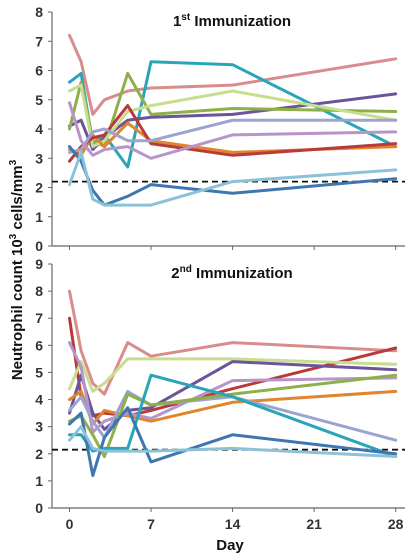 The width and height of the screenshot is (412, 556). I want to click on x-axis-ticks: 0 7 14 21 28, so click(235, 524).